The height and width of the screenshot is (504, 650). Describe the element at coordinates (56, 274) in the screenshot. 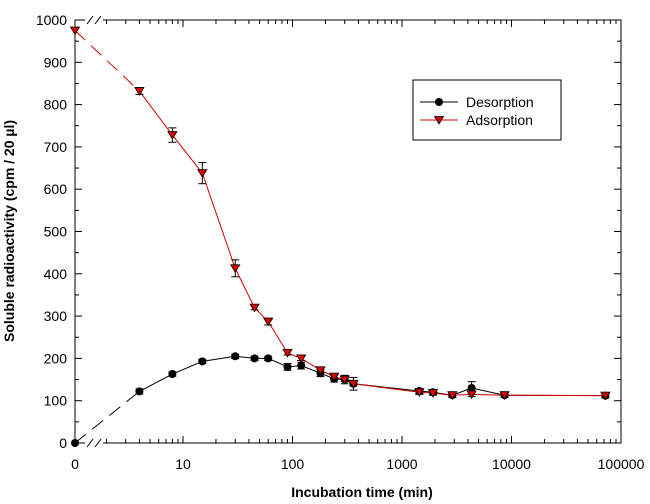

I see `y-tick-label: 400` at that location.